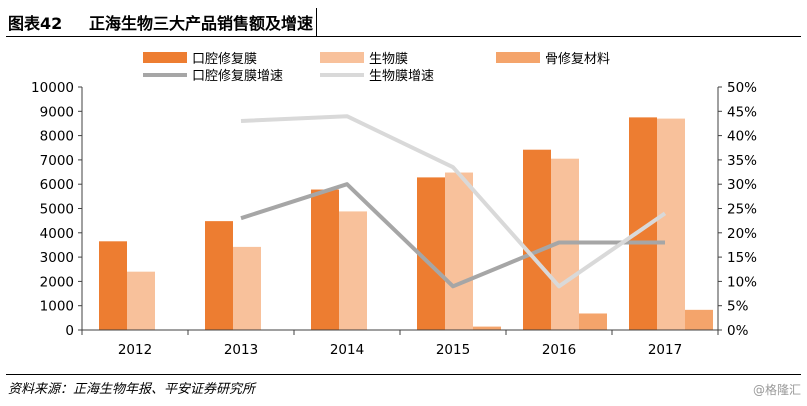 Image resolution: width=807 pixels, height=406 pixels. What do you see at coordinates (776, 390) in the screenshot?
I see `watermark: @格隆汇` at bounding box center [776, 390].